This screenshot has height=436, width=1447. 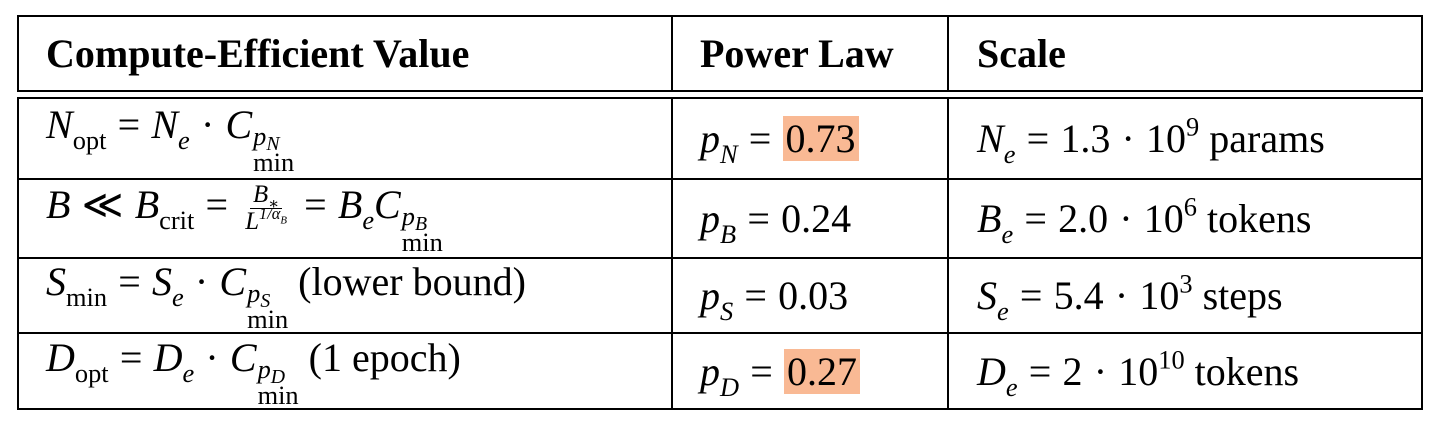 I want to click on row-4-scale: De = 2 · 1010 tokens, so click(x=1138, y=373).